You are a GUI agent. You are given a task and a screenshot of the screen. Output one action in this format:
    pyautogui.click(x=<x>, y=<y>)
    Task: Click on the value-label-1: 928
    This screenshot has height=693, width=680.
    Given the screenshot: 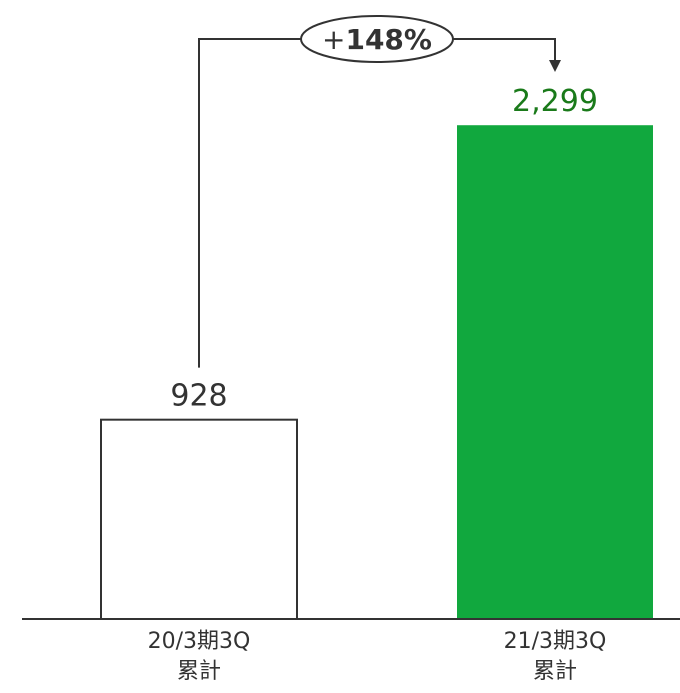 What is the action you would take?
    pyautogui.click(x=198, y=396)
    